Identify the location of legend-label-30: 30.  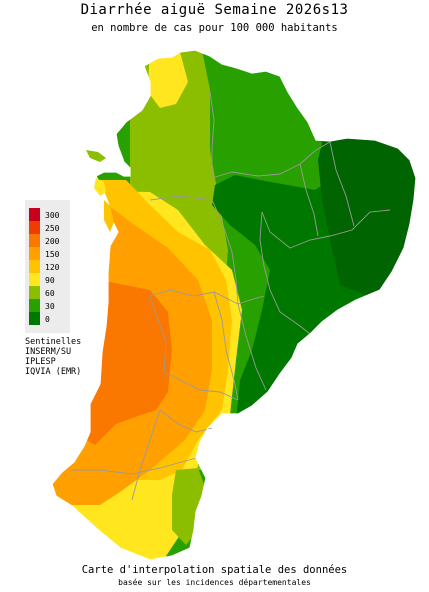
(50, 306).